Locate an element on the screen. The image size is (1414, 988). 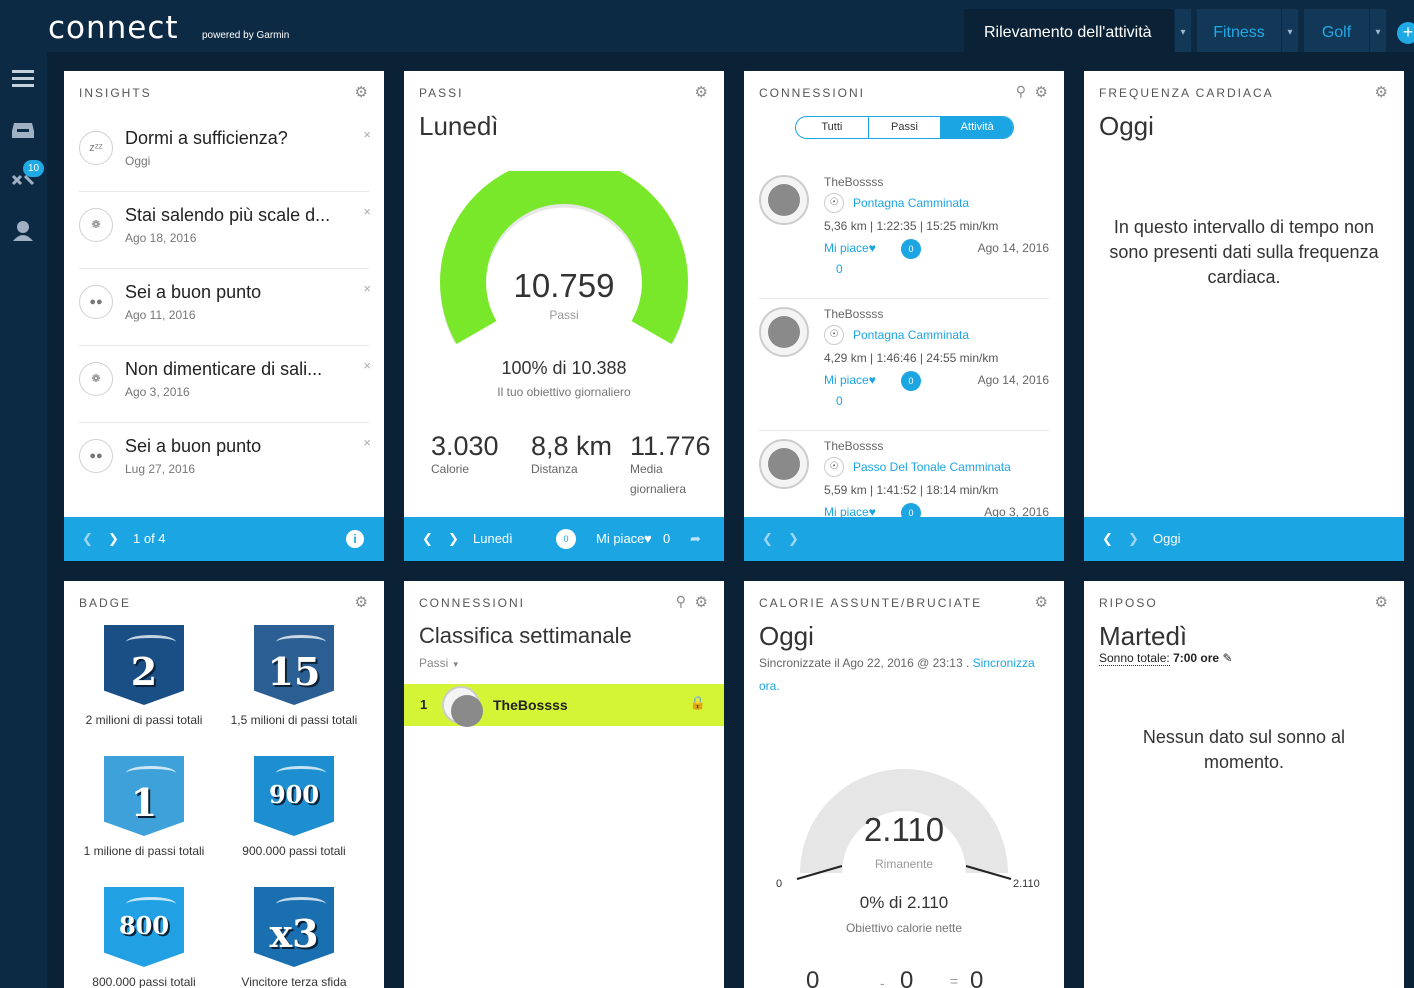
info-icon: i is located at coordinates (355, 539).